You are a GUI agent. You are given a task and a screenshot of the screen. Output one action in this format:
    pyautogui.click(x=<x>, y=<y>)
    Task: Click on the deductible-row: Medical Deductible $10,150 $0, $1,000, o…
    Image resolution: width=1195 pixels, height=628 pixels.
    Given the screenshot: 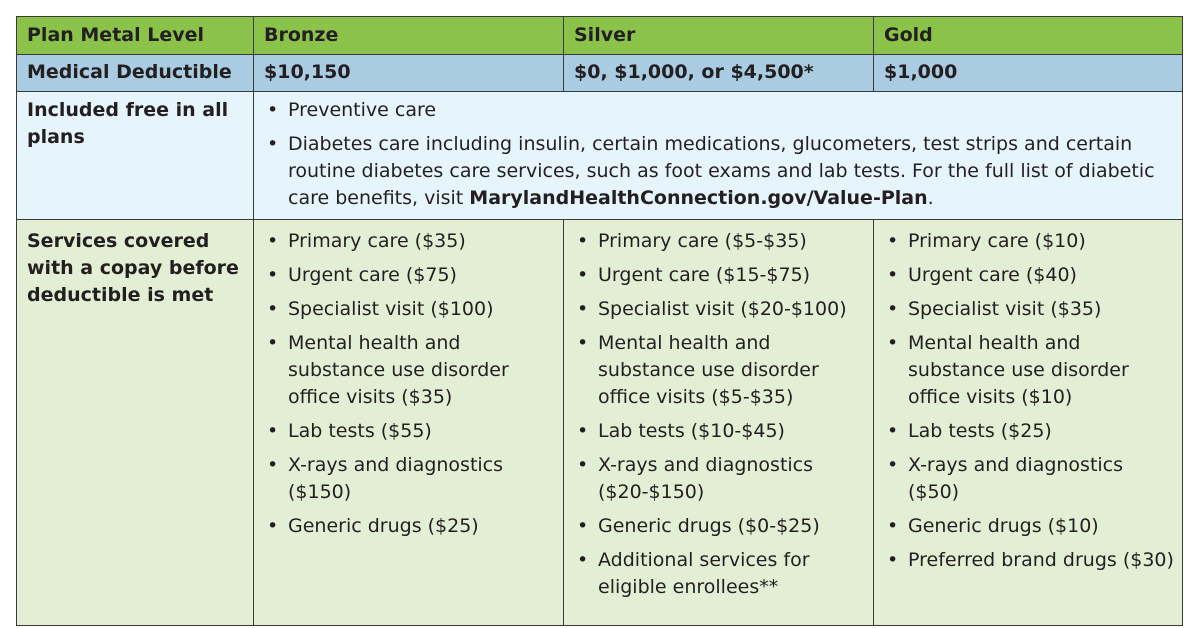 What is the action you would take?
    pyautogui.click(x=599, y=73)
    